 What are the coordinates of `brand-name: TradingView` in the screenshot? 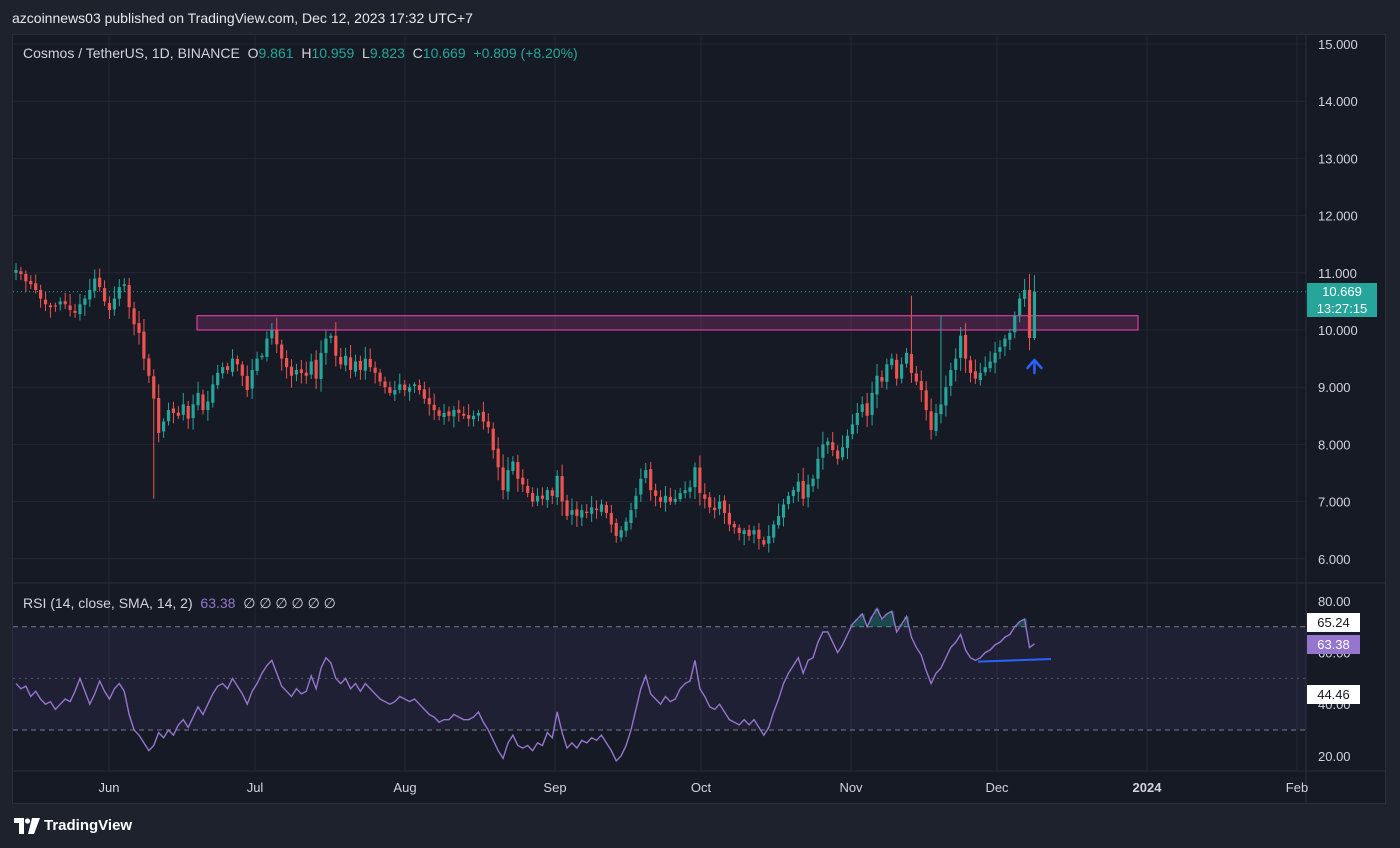 It's located at (88, 825).